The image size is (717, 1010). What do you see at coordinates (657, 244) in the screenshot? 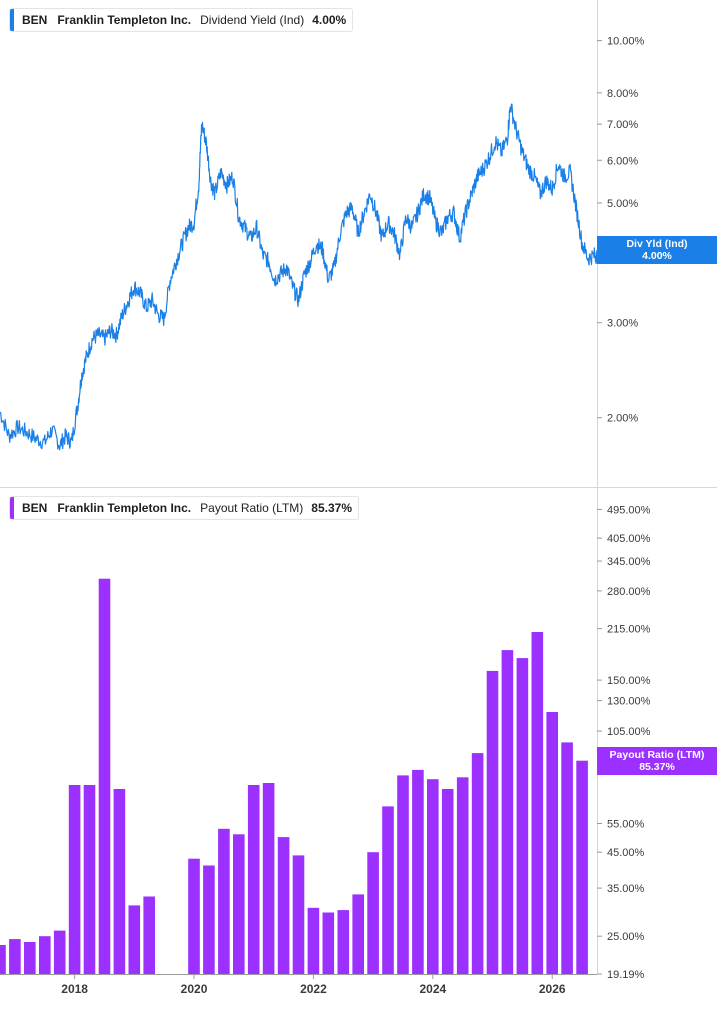
I see `top-tag-label: Div Yld (Ind)` at bounding box center [657, 244].